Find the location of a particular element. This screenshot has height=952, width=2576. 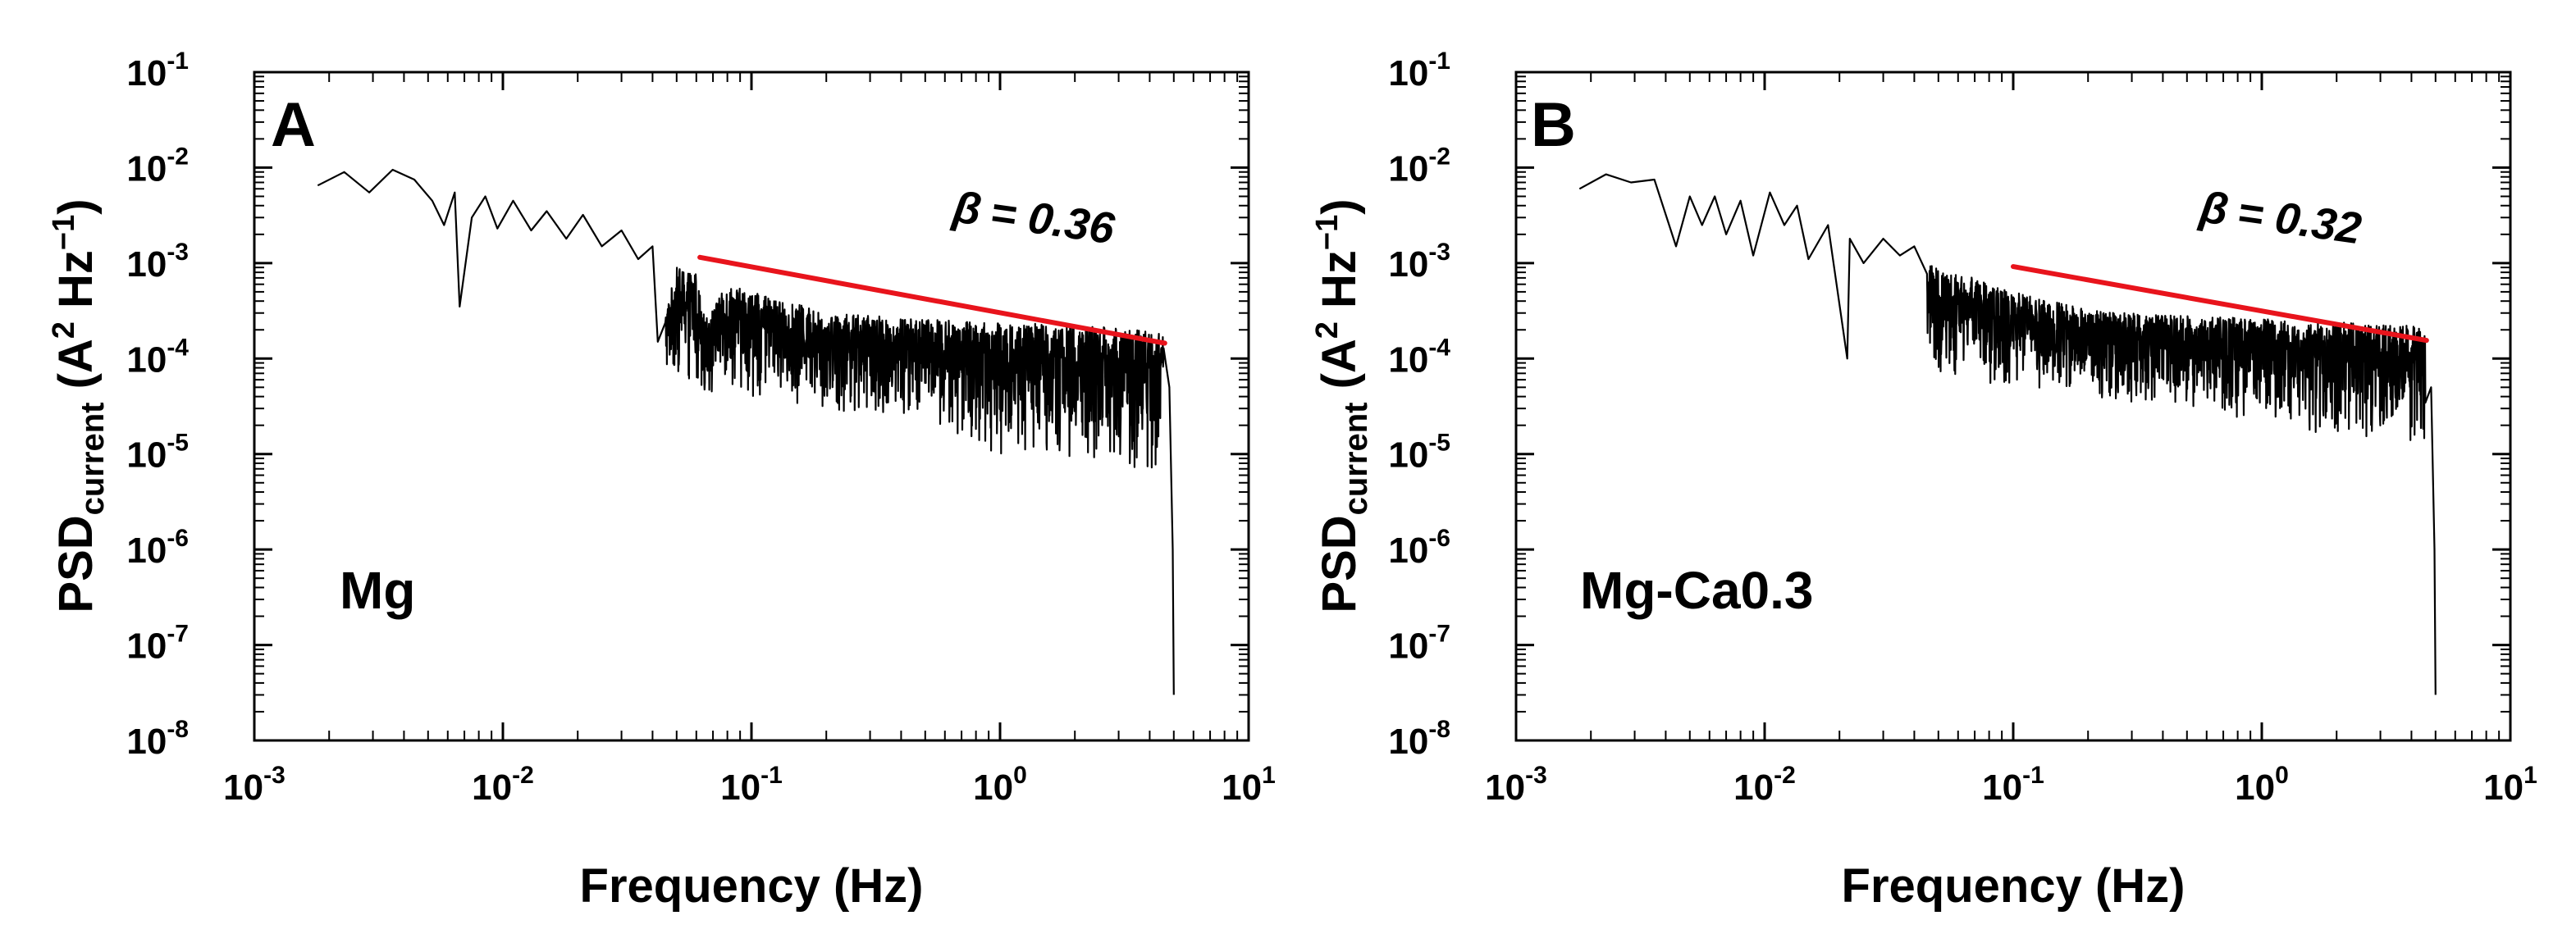

y-tick-labels: 10-110-210-310-410-510-610-710-8 is located at coordinates (1419, 405).